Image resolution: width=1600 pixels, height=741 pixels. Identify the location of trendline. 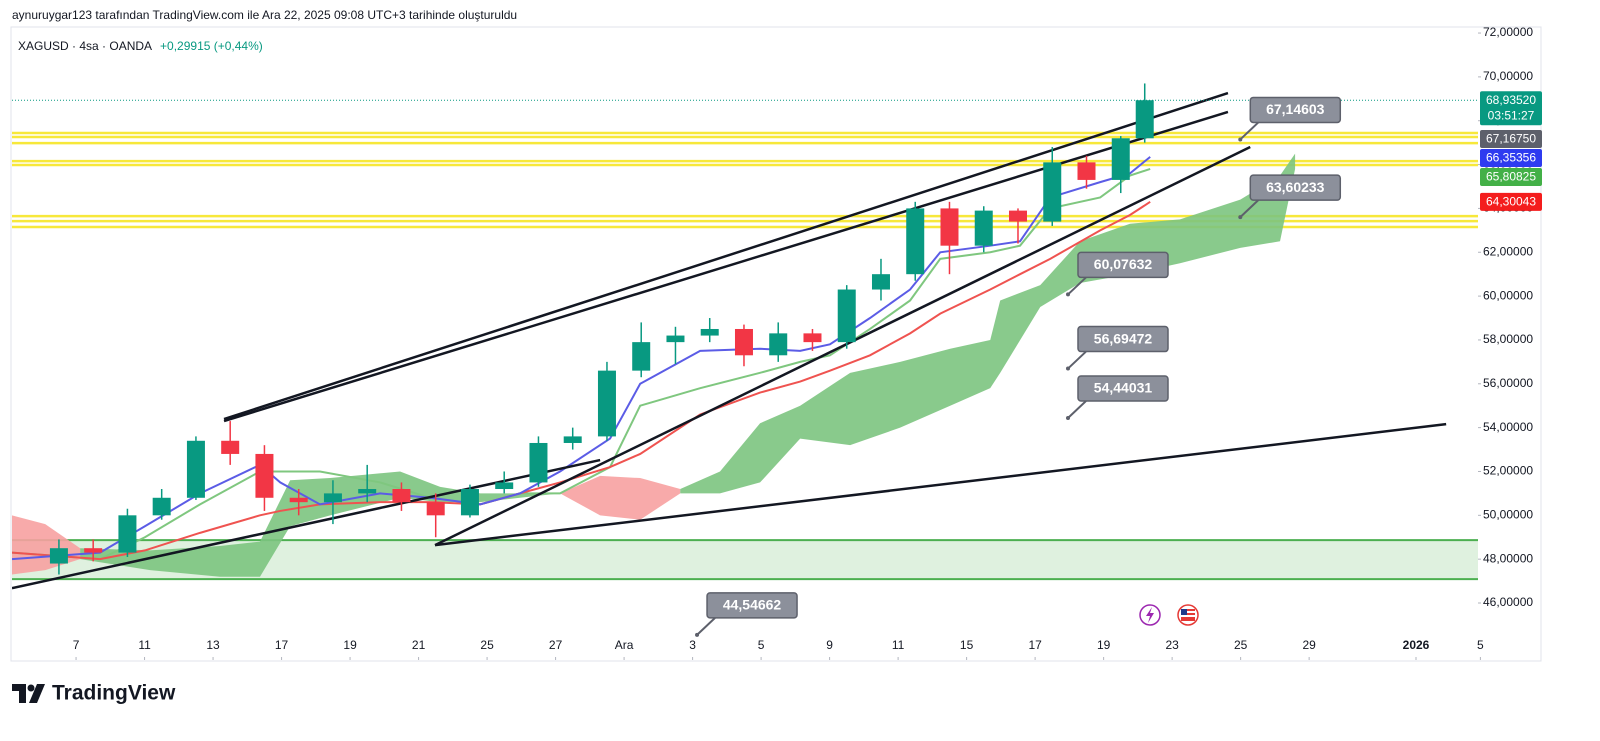
(306, 524).